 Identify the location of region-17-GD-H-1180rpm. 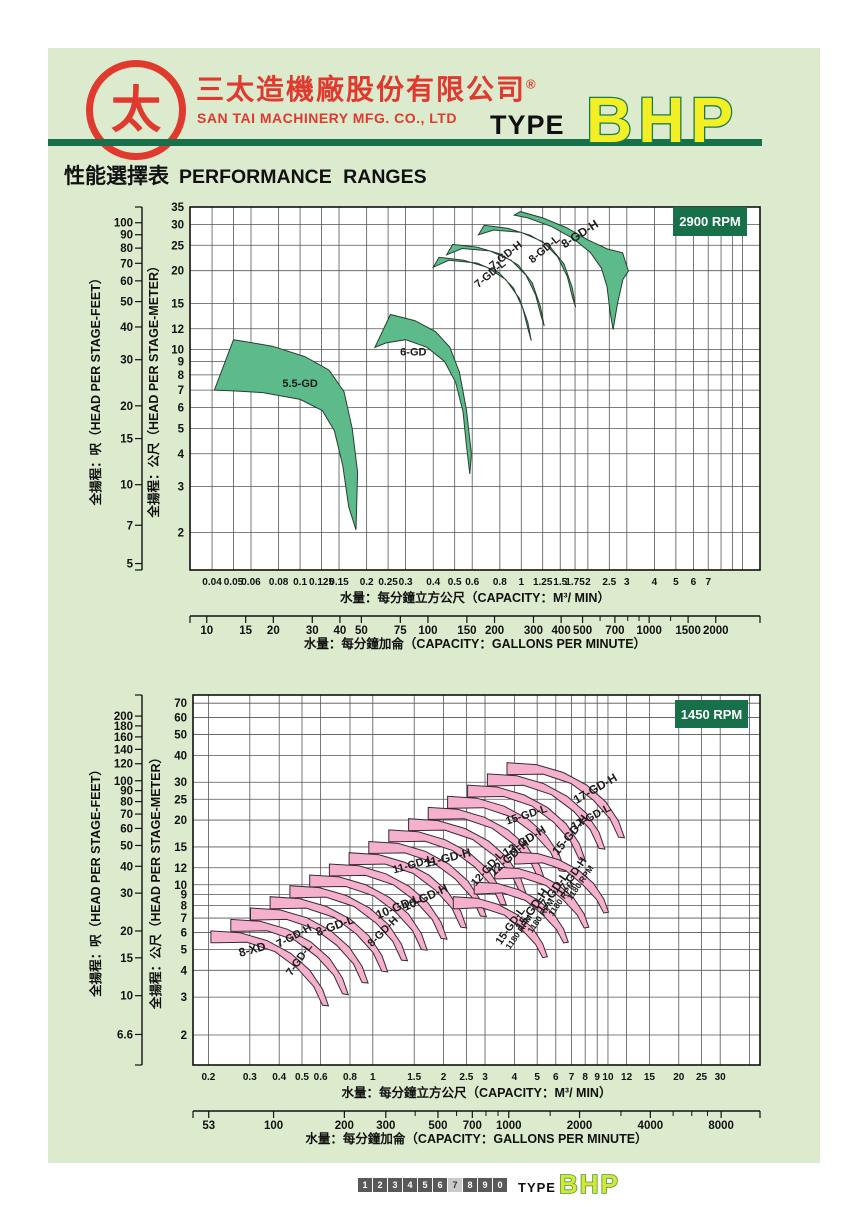
(561, 882).